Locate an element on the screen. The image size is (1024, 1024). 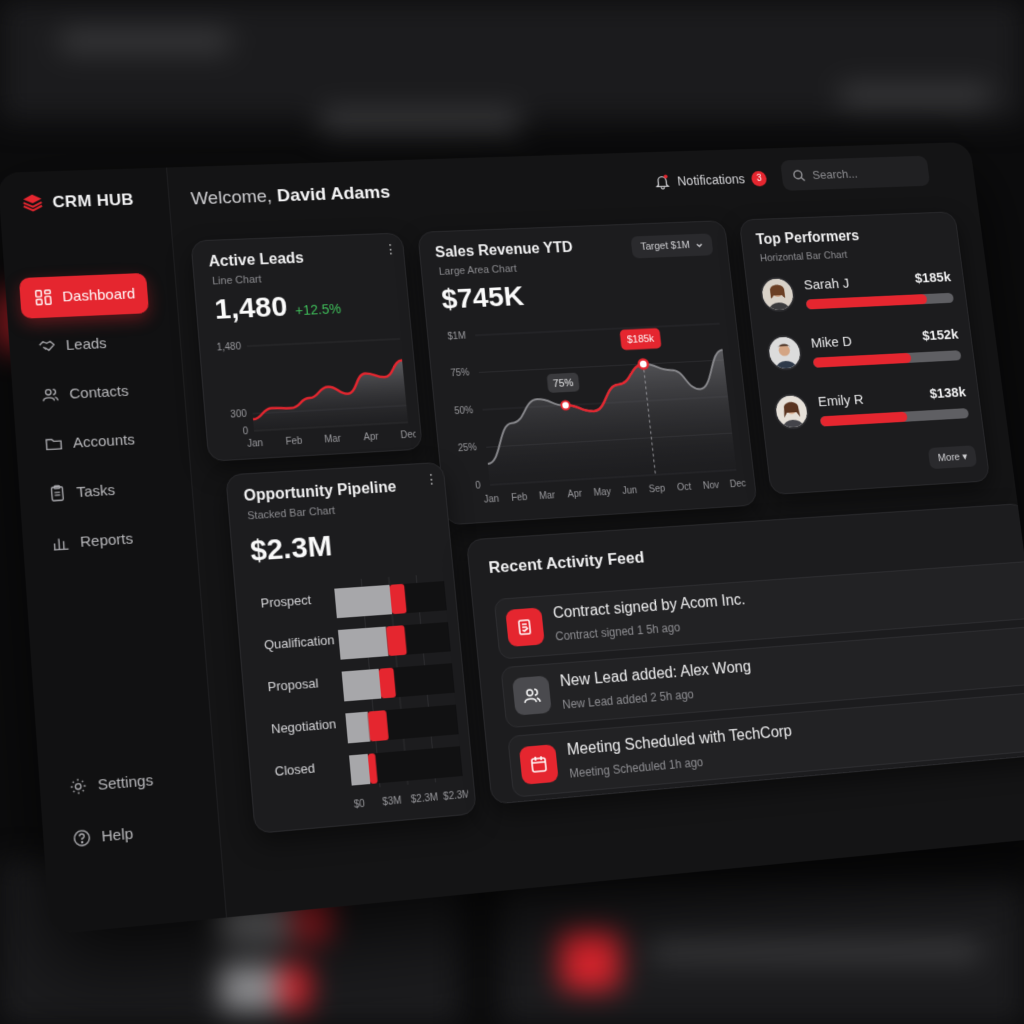
sidebar-item-dashboard: Dashboard is located at coordinates (84, 296).